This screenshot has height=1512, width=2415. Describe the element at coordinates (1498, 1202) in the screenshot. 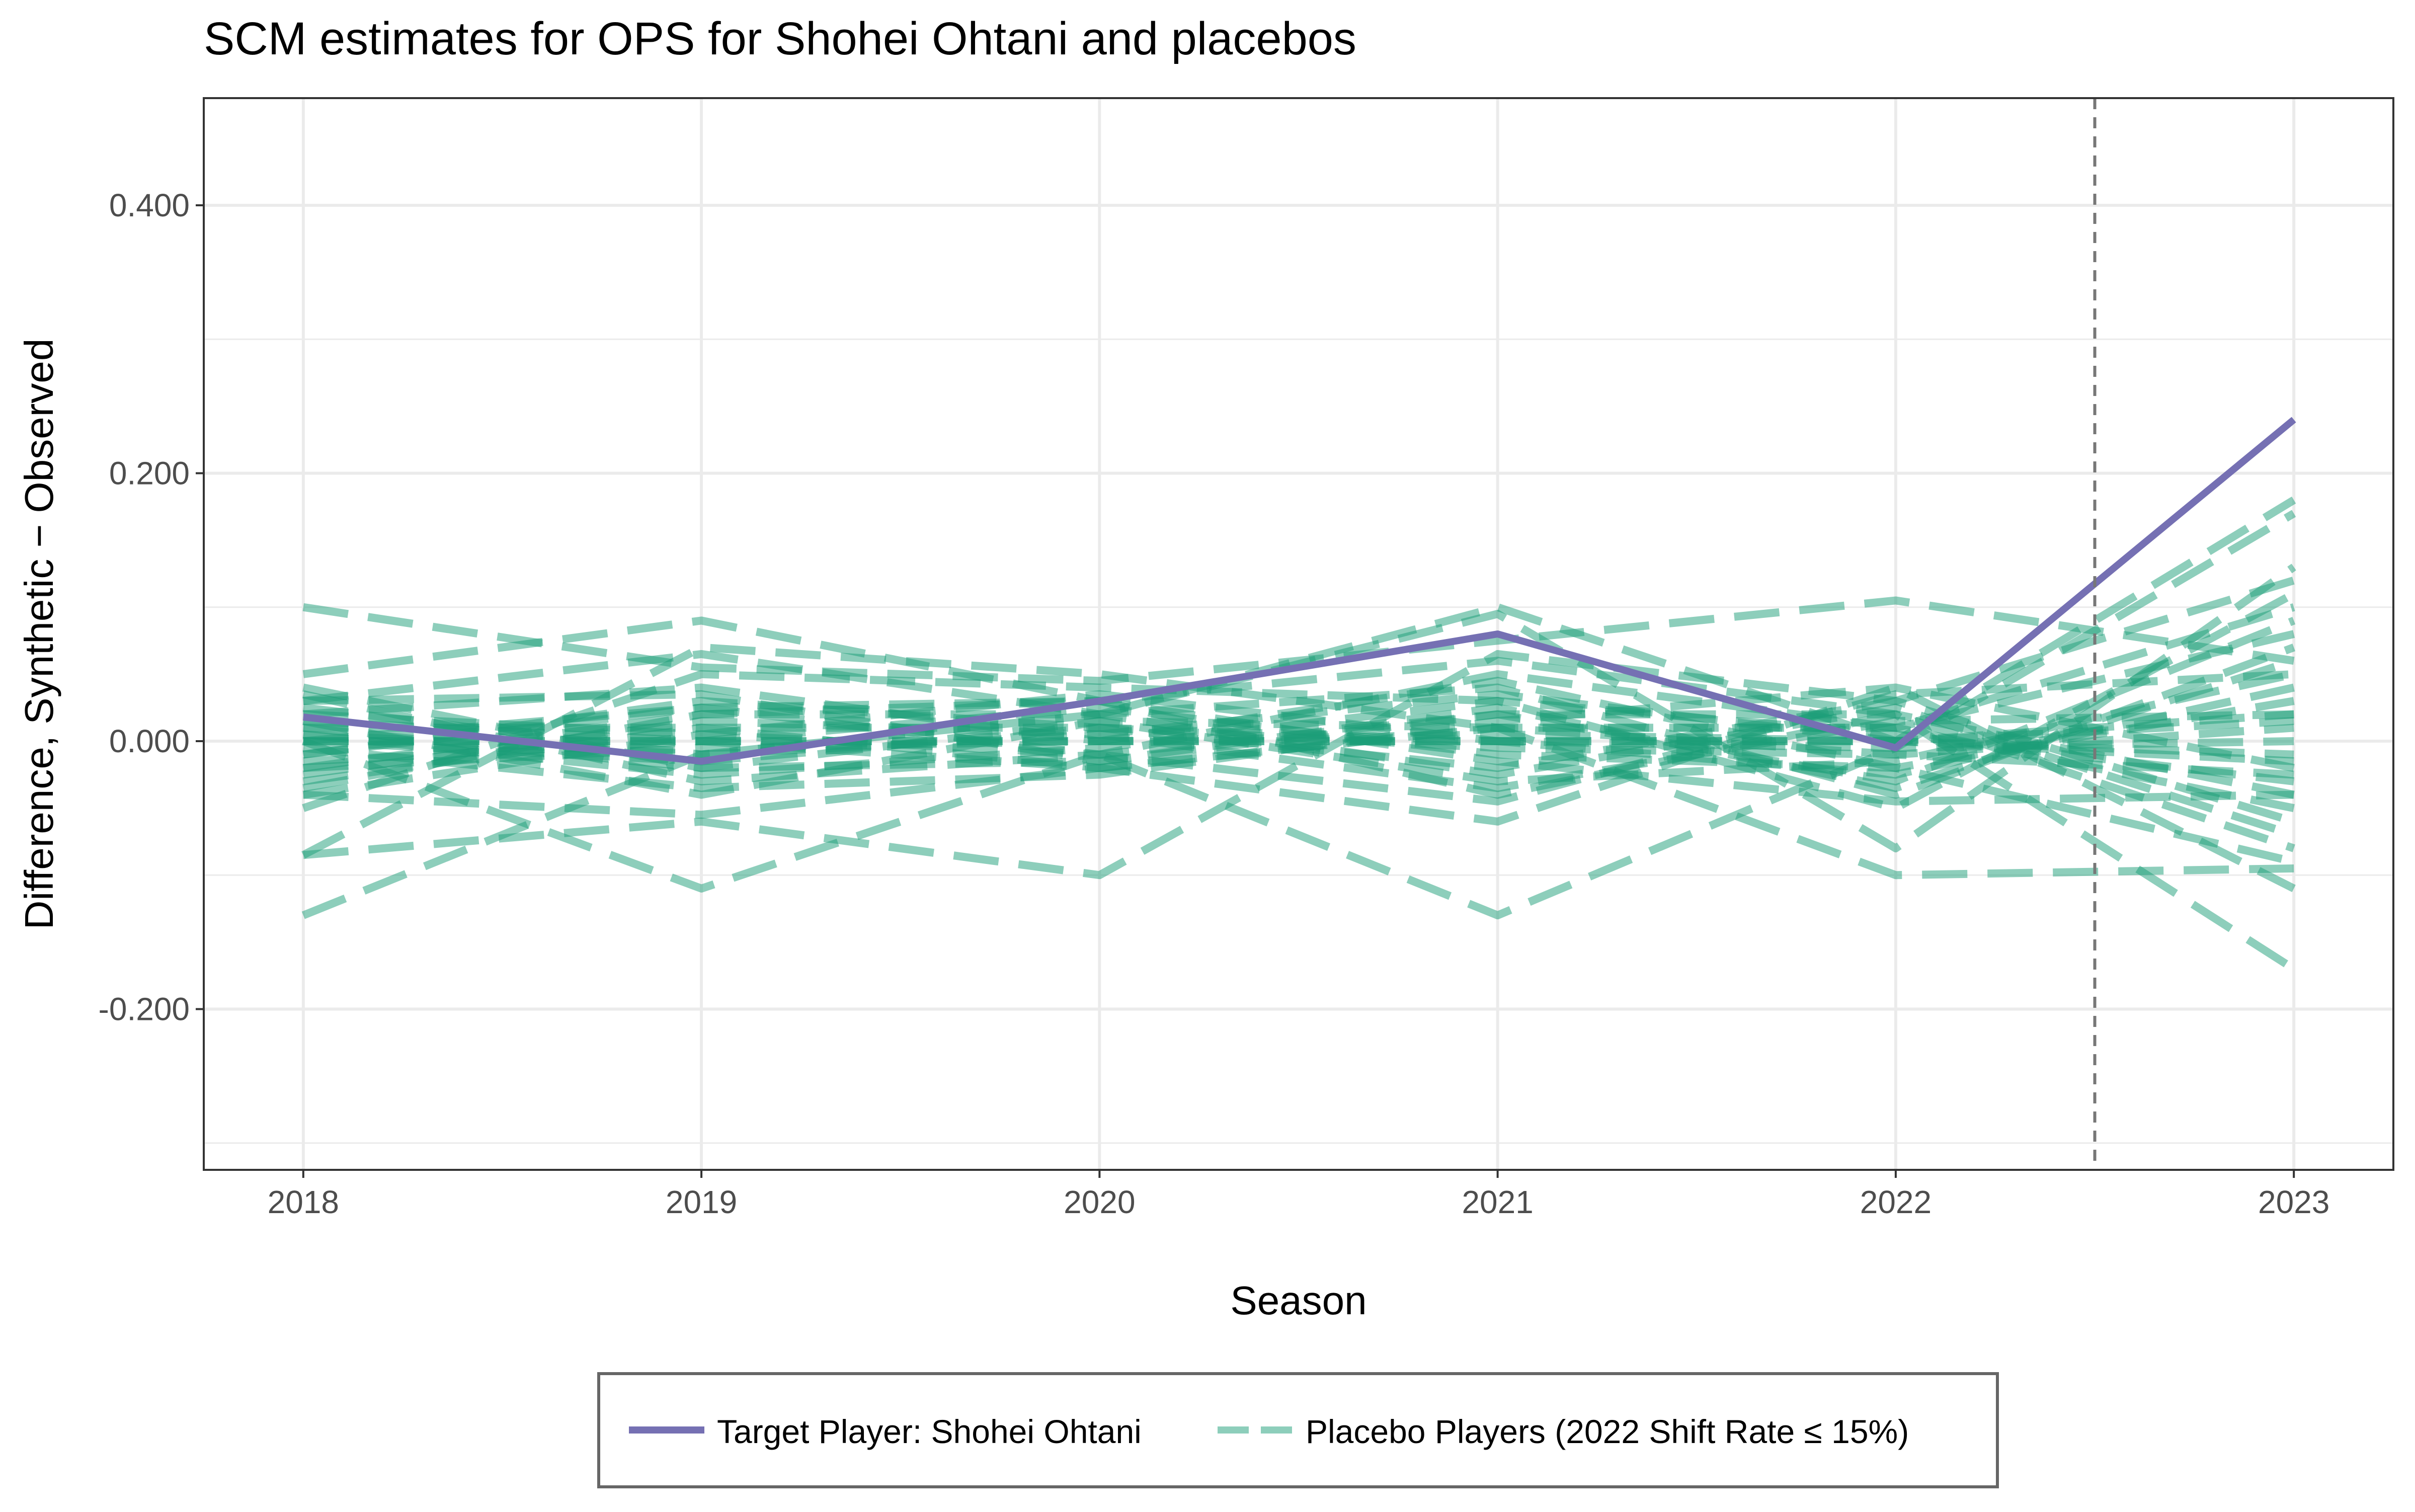

I see `x-tick-label: 2021` at that location.